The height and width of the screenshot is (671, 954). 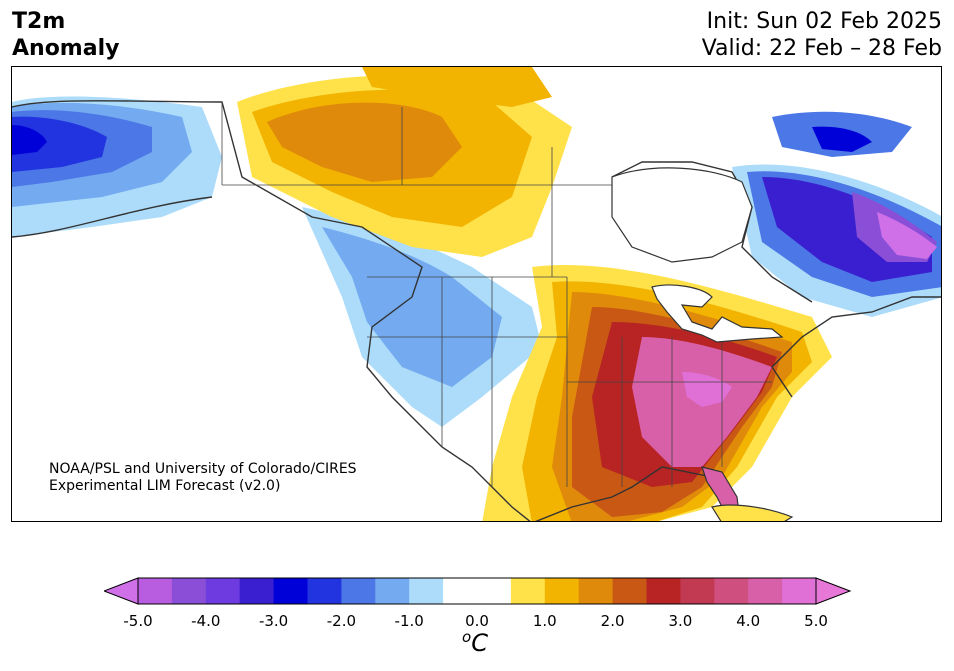 I want to click on unit-label: oC, so click(x=475, y=642).